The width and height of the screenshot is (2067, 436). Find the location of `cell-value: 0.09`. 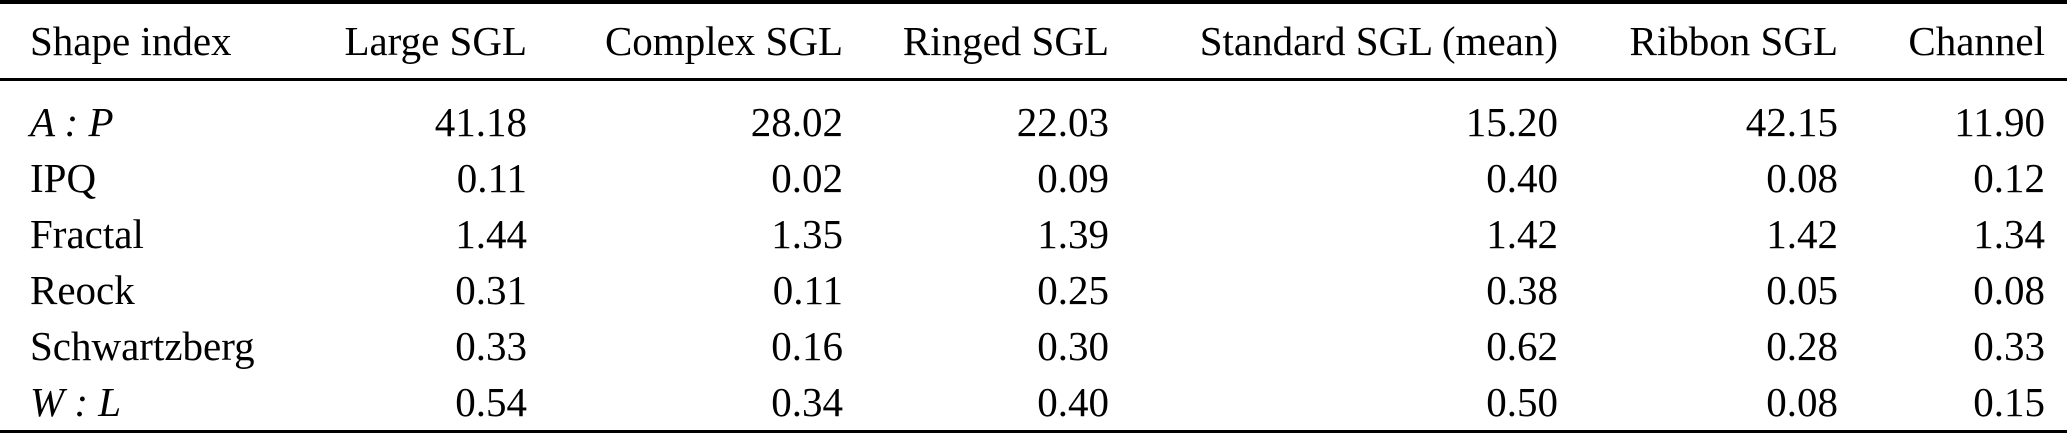

cell-value: 0.09 is located at coordinates (1073, 178).